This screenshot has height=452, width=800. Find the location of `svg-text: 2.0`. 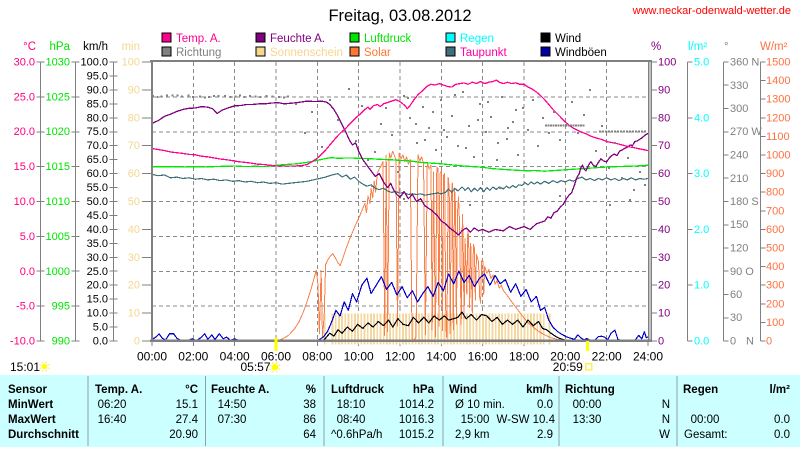

svg-text: 2.0 is located at coordinates (701, 230).